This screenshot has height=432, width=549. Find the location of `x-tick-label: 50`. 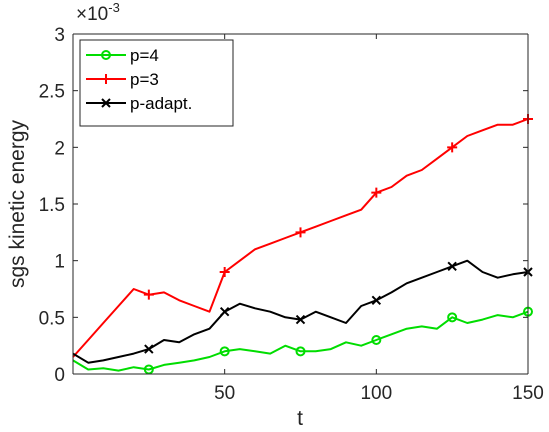

x-tick-label: 50 is located at coordinates (224, 393).